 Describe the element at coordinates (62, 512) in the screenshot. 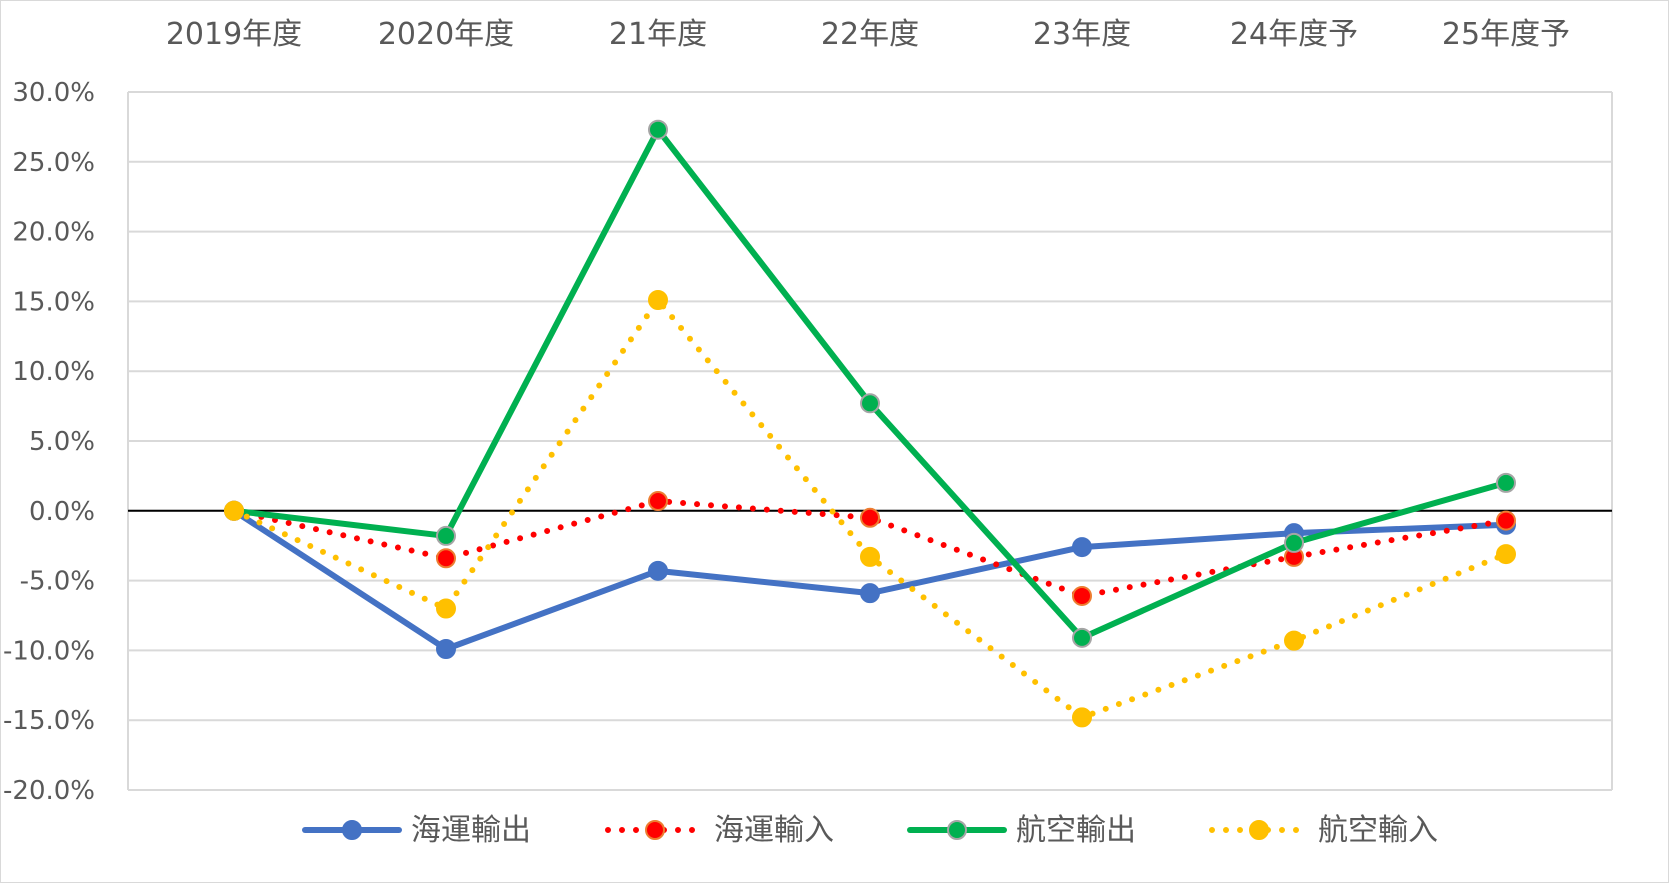

I see `y-tick-label: 0.0%` at that location.